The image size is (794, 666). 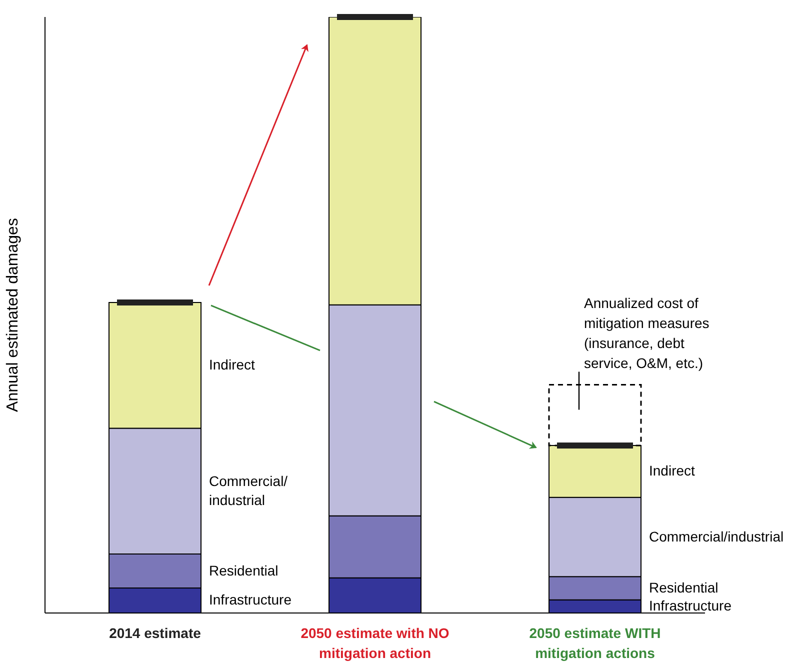 I want to click on y-axis-title: Annual estimated damages, so click(x=13, y=315).